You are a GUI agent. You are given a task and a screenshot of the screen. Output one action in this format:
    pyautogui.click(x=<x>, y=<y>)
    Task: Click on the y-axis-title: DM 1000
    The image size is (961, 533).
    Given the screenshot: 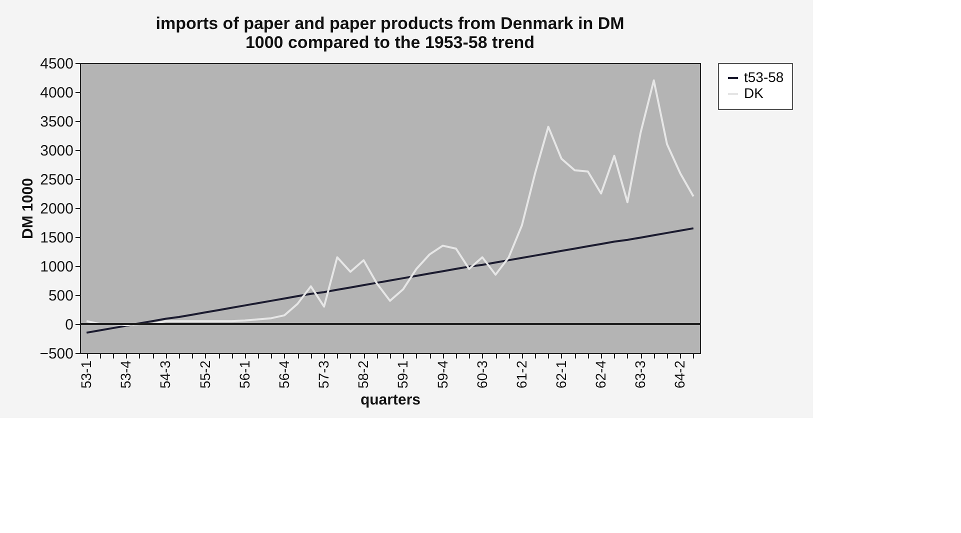 What is the action you would take?
    pyautogui.click(x=28, y=208)
    